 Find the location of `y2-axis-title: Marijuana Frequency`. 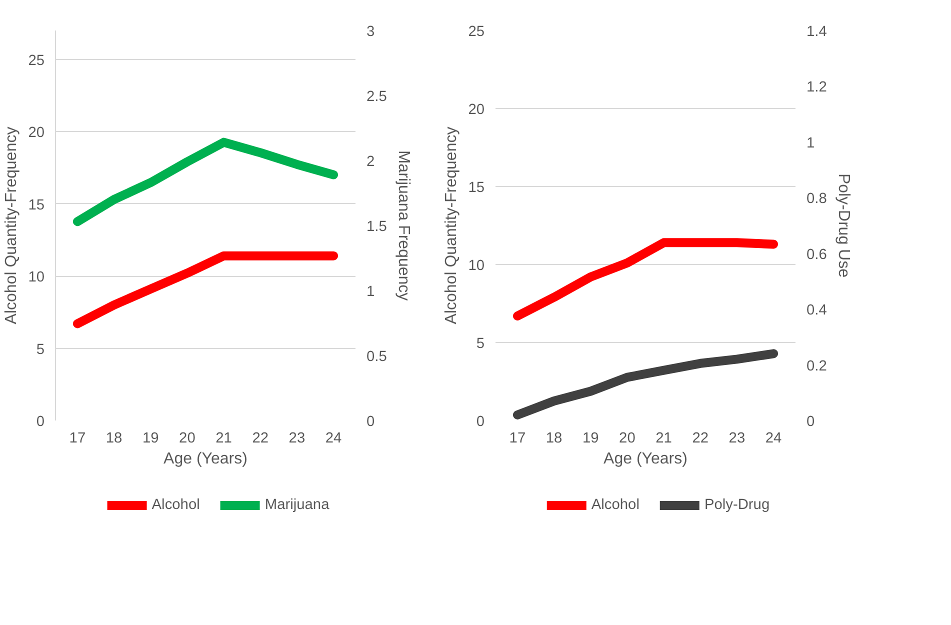

y2-axis-title: Marijuana Frequency is located at coordinates (403, 225).